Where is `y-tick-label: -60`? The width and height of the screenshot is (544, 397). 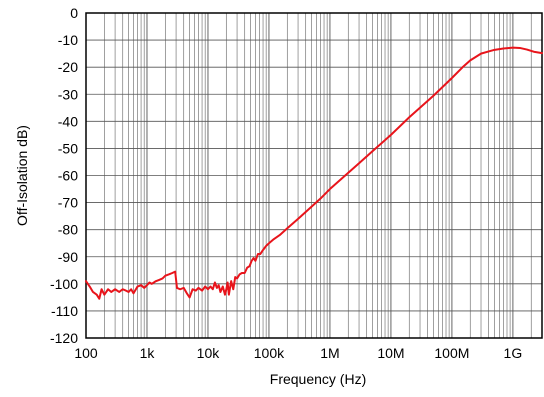
y-tick-label: -60 is located at coordinates (68, 176).